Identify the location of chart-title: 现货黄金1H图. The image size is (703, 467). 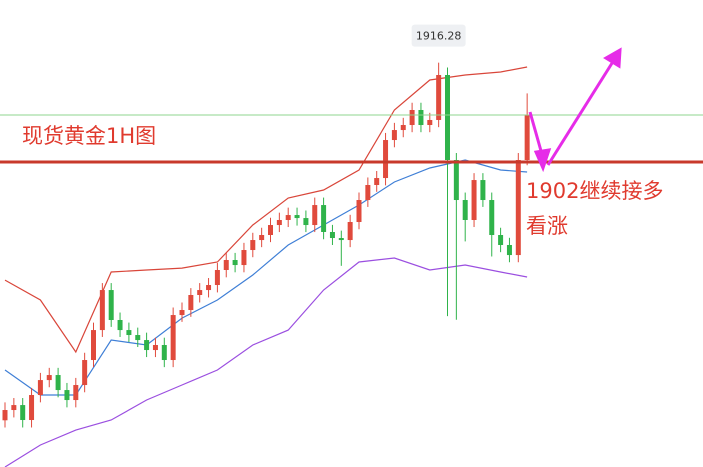
(89, 136).